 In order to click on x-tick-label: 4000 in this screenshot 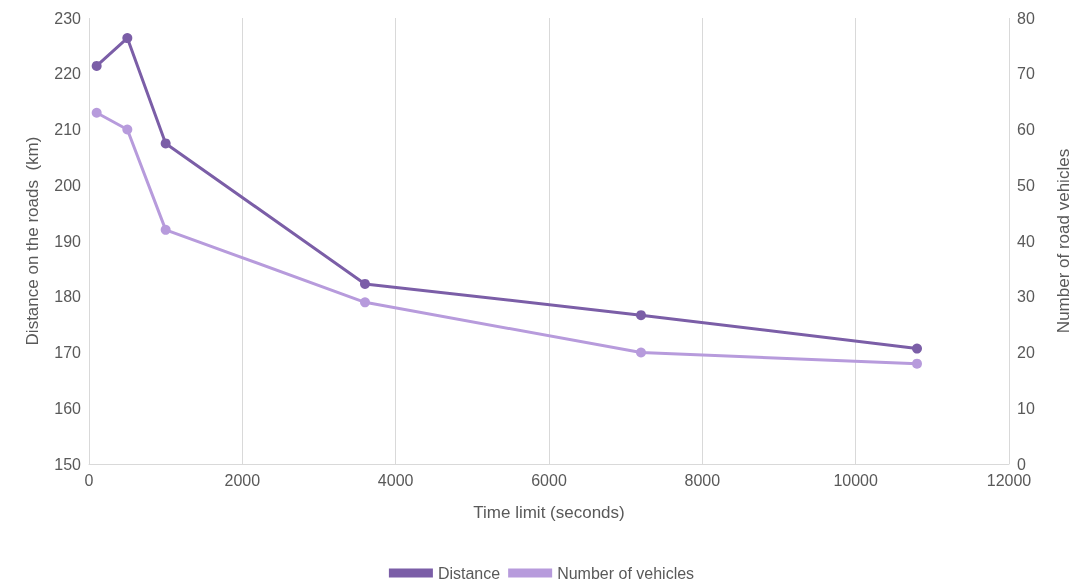, I will do `click(395, 480)`.